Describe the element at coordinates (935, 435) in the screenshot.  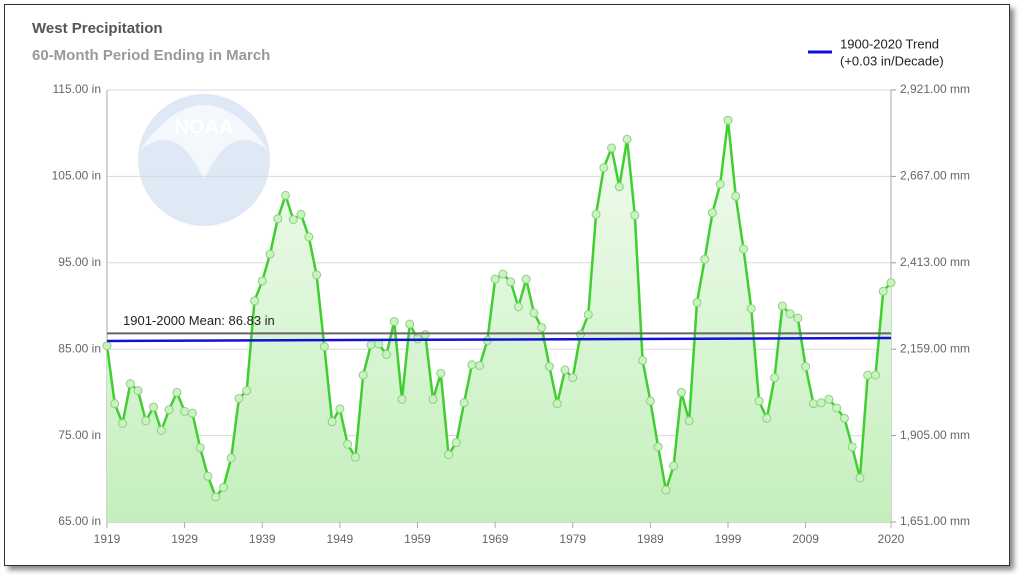
I see `y2-tick-label: 1,905.00 mm` at that location.